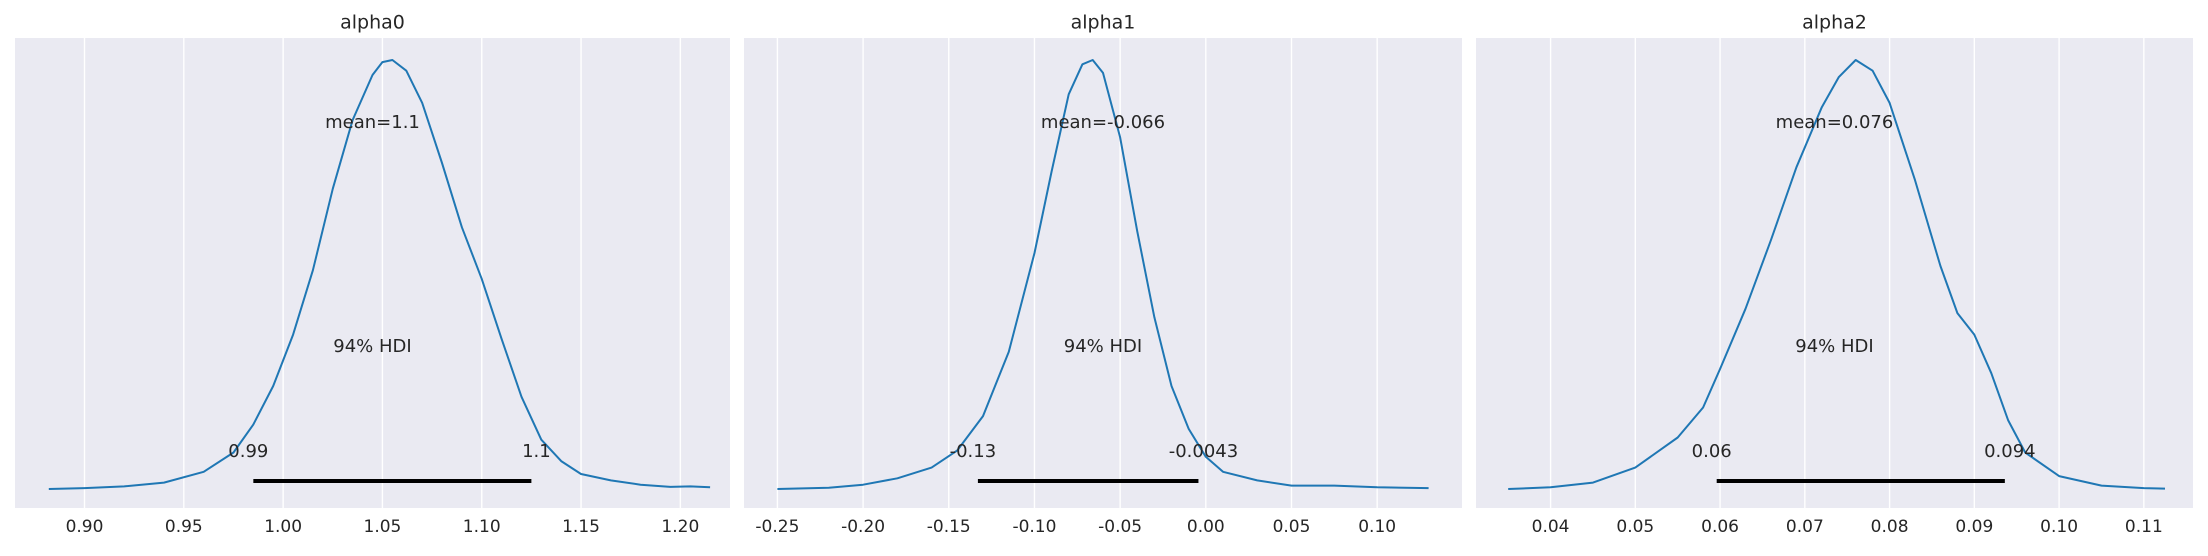  What do you see at coordinates (85, 527) in the screenshot?
I see `x-tick-label: 0.90` at bounding box center [85, 527].